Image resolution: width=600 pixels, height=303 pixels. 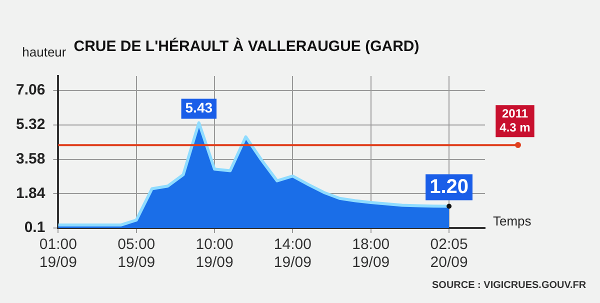 What do you see at coordinates (449, 254) in the screenshot?
I see `x-tick-label: 02:05 20/09` at bounding box center [449, 254].